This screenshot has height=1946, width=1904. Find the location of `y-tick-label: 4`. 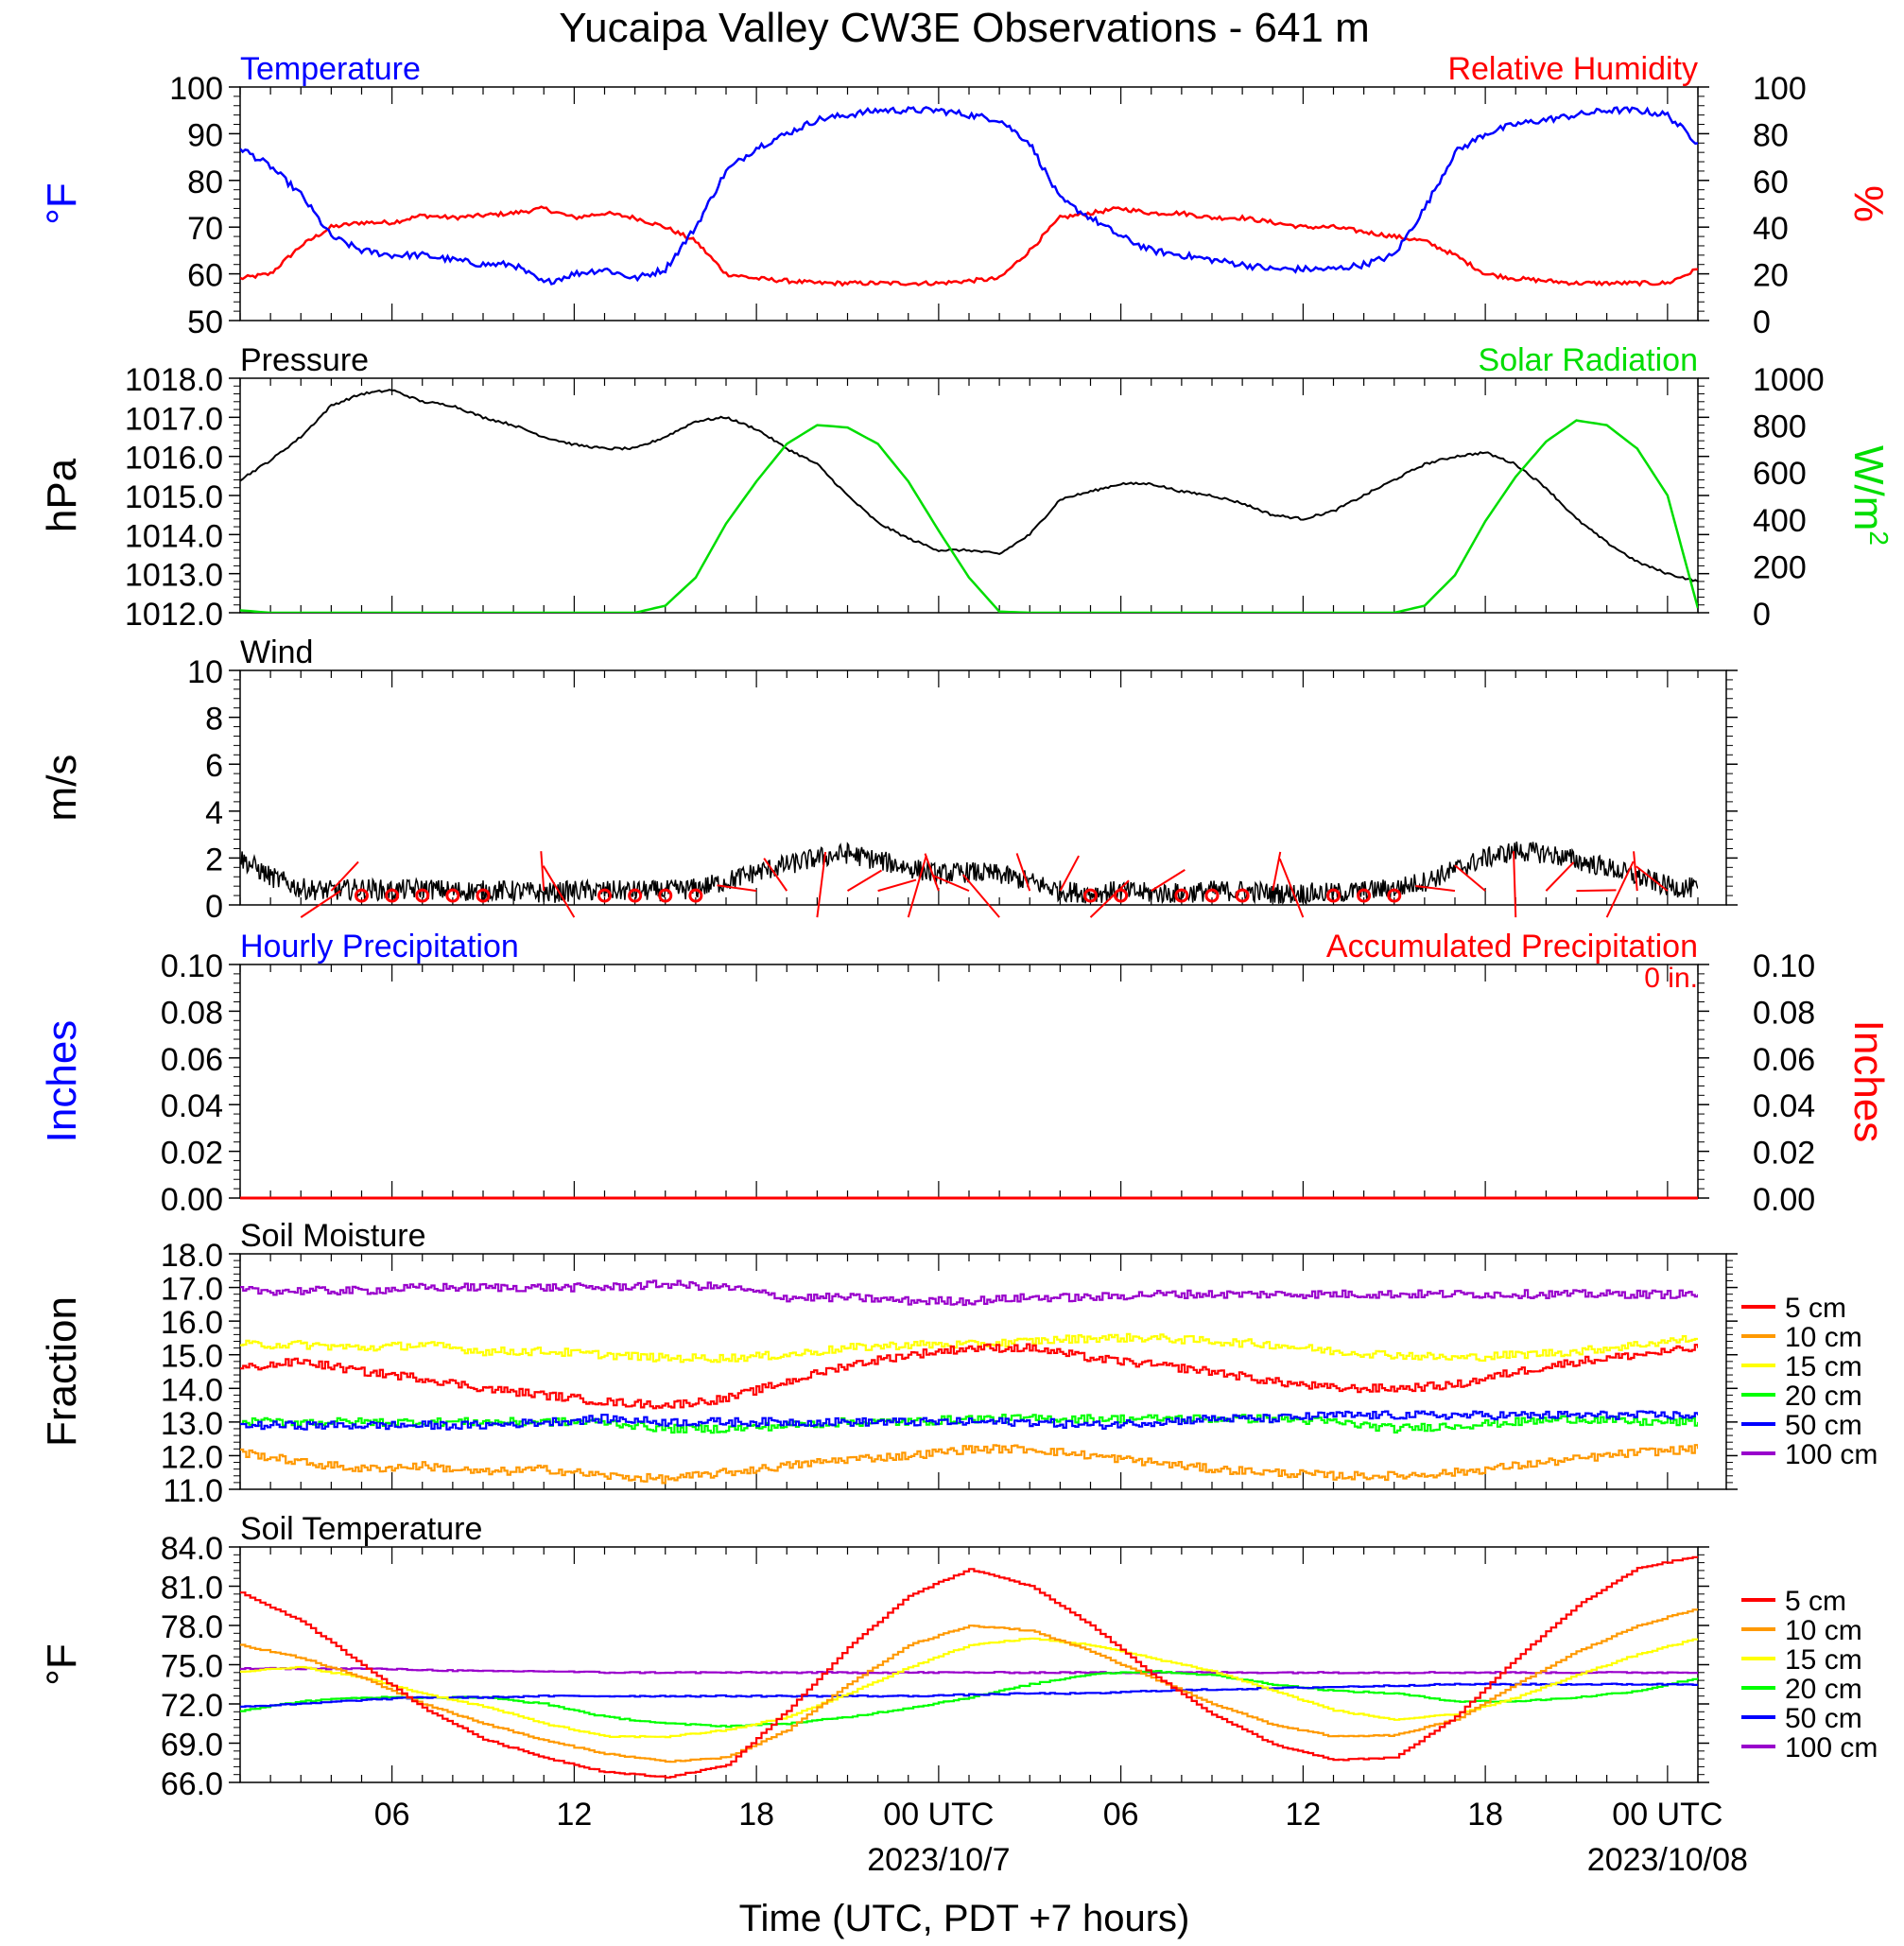

y-tick-label: 4 is located at coordinates (214, 813).